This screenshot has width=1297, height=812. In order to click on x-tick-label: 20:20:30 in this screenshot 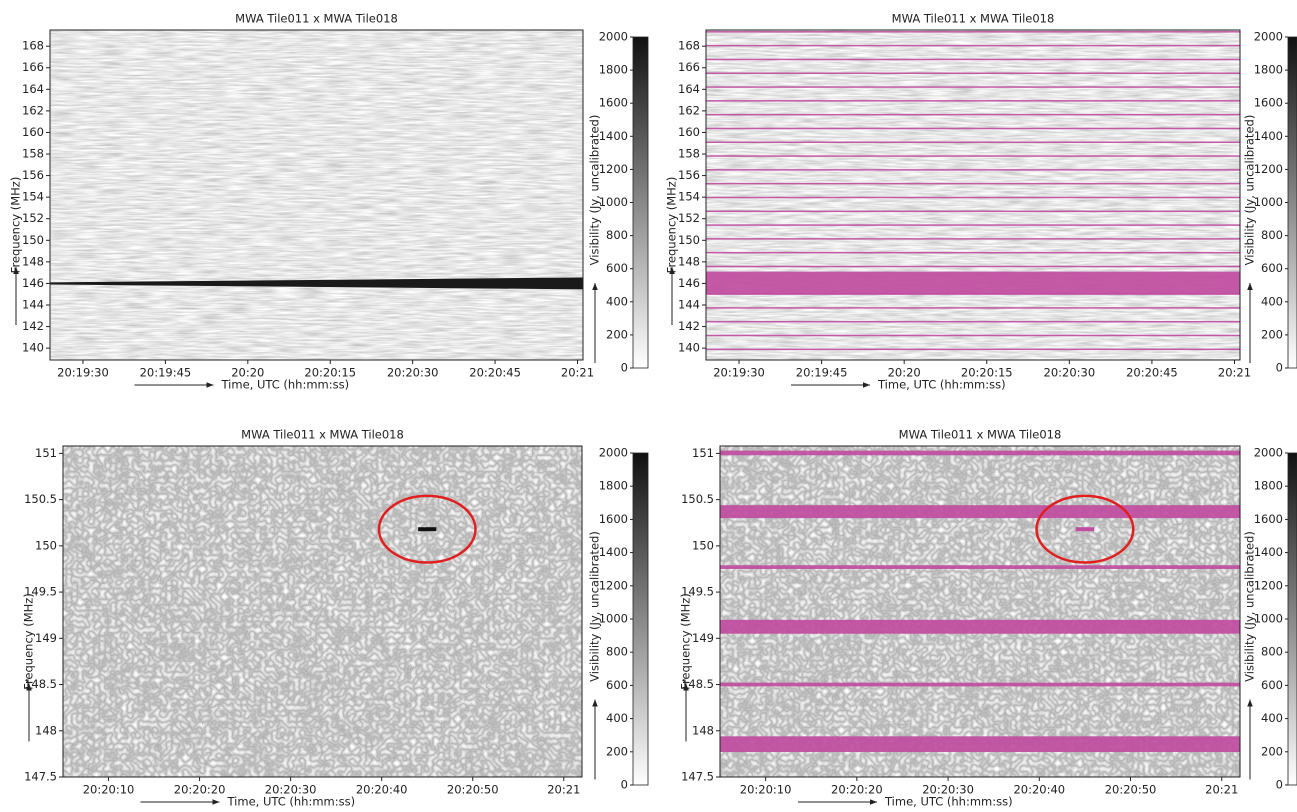, I will do `click(1070, 373)`.